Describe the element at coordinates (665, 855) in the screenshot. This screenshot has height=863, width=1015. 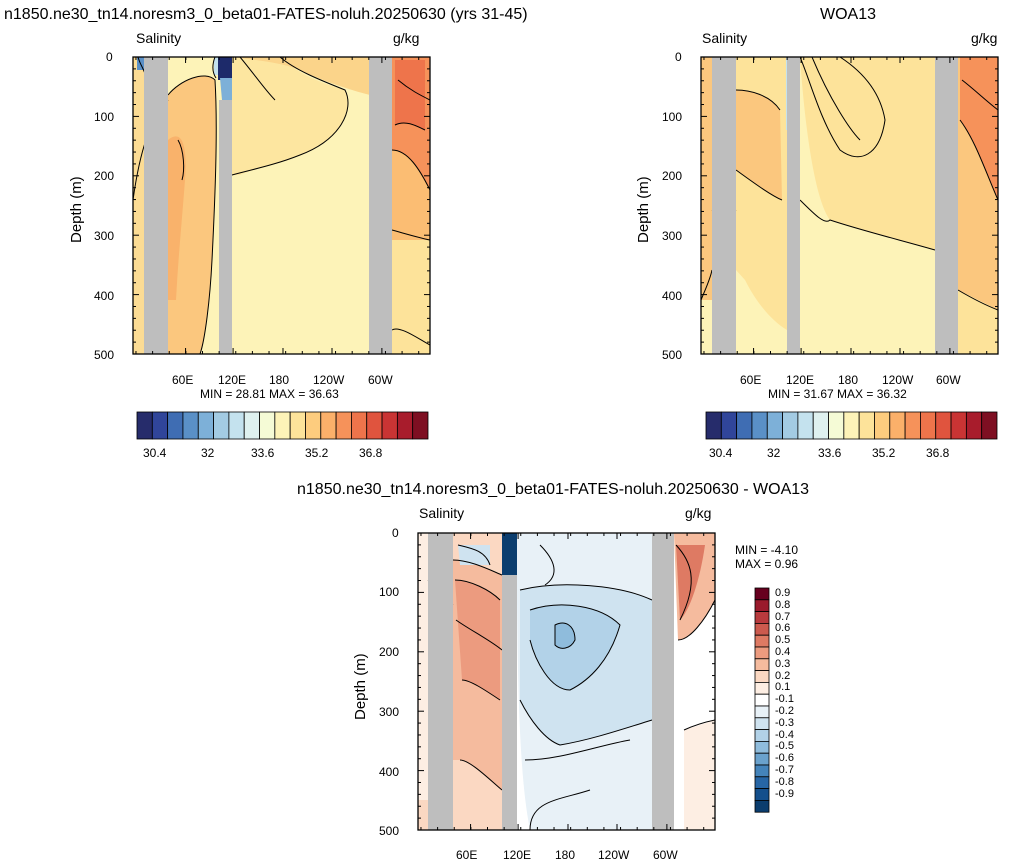
I see `panel3-xtick-60W: 60W` at that location.